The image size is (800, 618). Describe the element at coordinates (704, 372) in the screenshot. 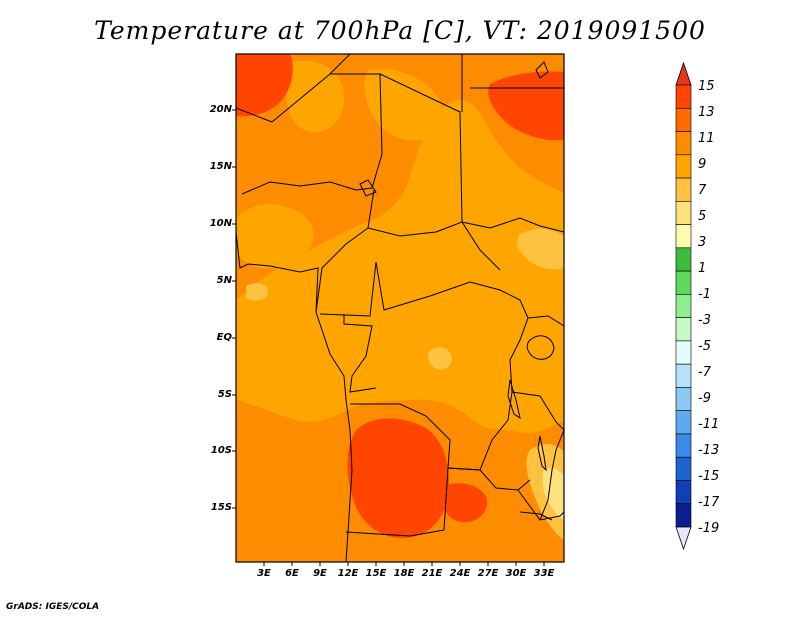

I see `colorbar-label-m7: -7` at that location.